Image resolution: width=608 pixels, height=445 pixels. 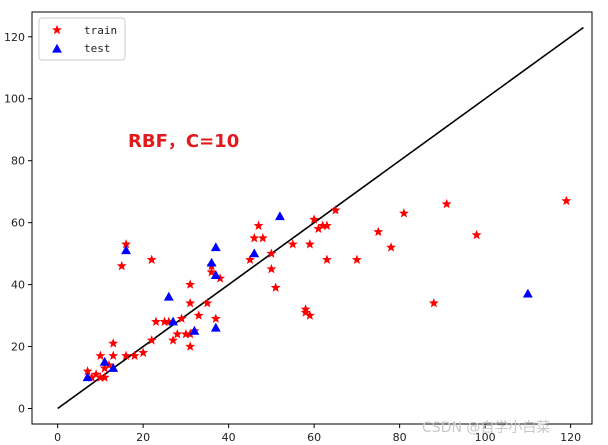 I want to click on legend-train-star, so click(x=57, y=29).